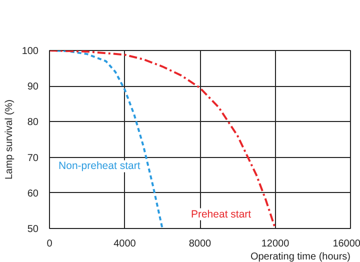 This screenshot has width=360, height=262. What do you see at coordinates (33, 229) in the screenshot?
I see `y-tick-label: 50` at bounding box center [33, 229].